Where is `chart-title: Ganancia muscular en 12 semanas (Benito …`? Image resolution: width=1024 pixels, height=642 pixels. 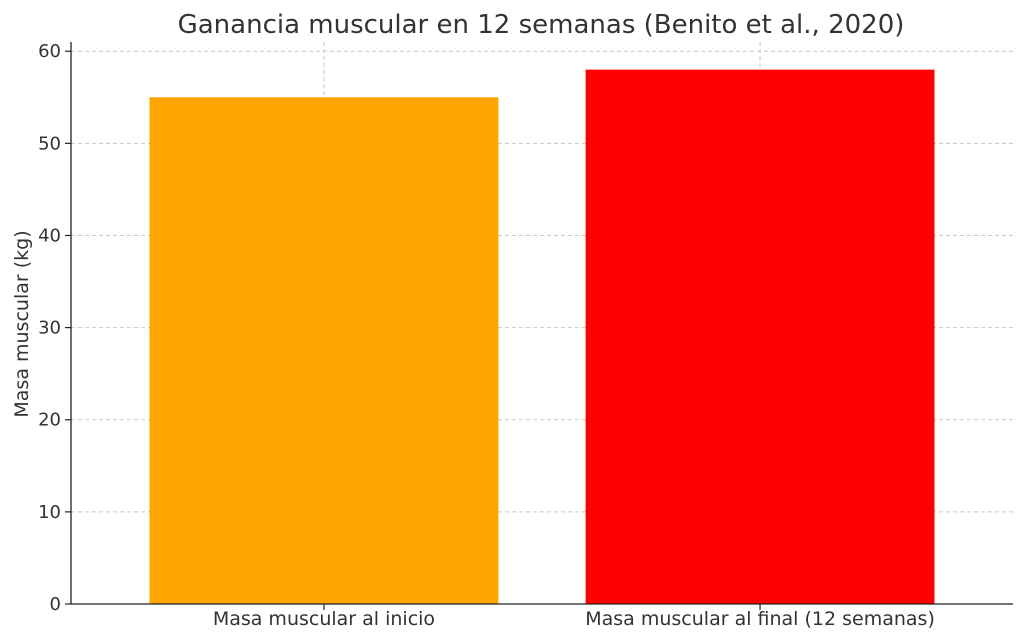
chart-title: Ganancia muscular en 12 semanas (Benito … is located at coordinates (541, 25).